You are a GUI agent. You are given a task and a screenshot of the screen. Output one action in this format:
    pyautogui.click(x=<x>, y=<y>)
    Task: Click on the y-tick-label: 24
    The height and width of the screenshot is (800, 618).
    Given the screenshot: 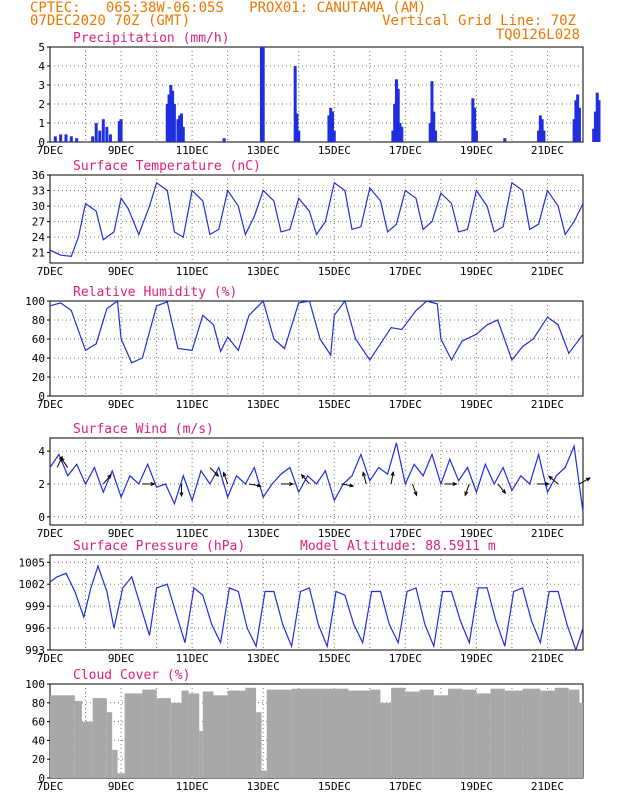 What is the action you would take?
    pyautogui.click(x=39, y=237)
    